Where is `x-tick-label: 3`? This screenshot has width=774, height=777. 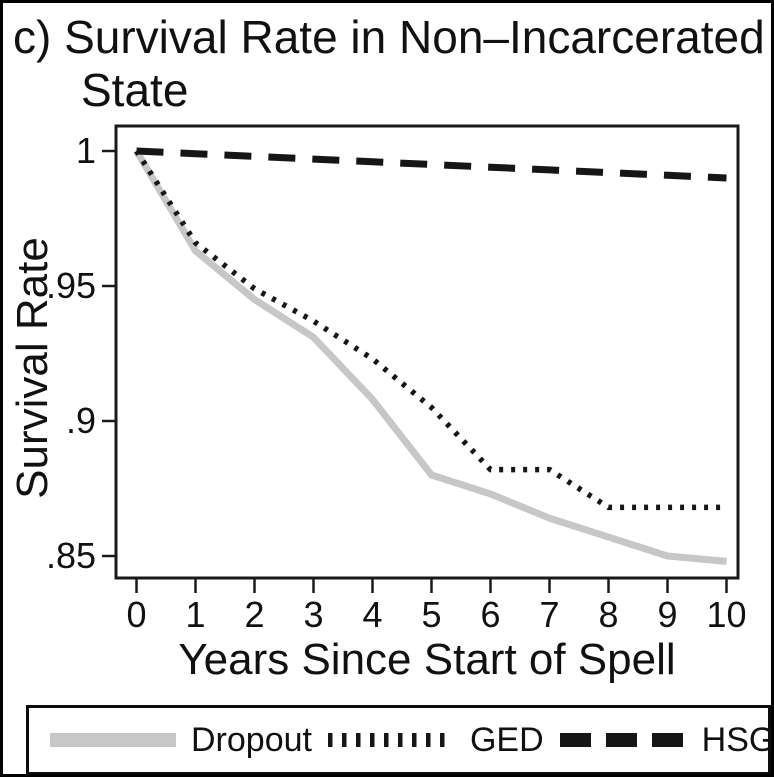 x-tick-label: 3 is located at coordinates (313, 614).